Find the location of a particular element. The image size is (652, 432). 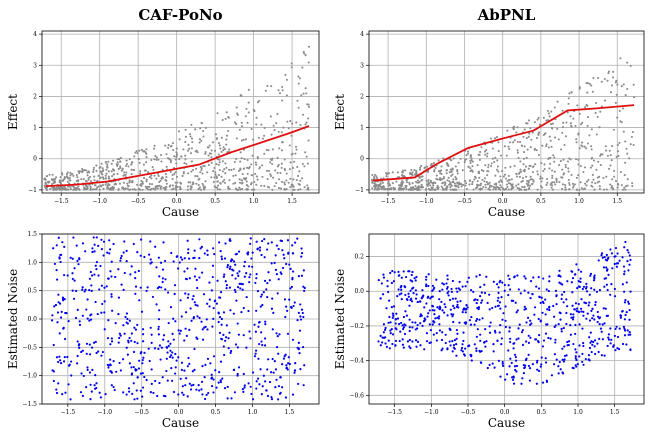

y-tick-label: 0.0 is located at coordinates (359, 291).